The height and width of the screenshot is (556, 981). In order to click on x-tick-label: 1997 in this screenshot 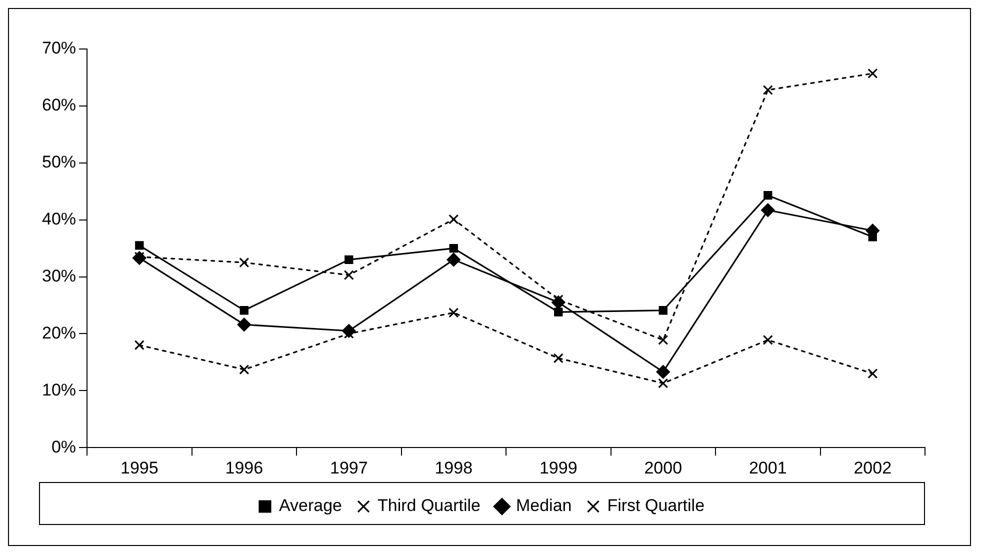, I will do `click(349, 468)`.